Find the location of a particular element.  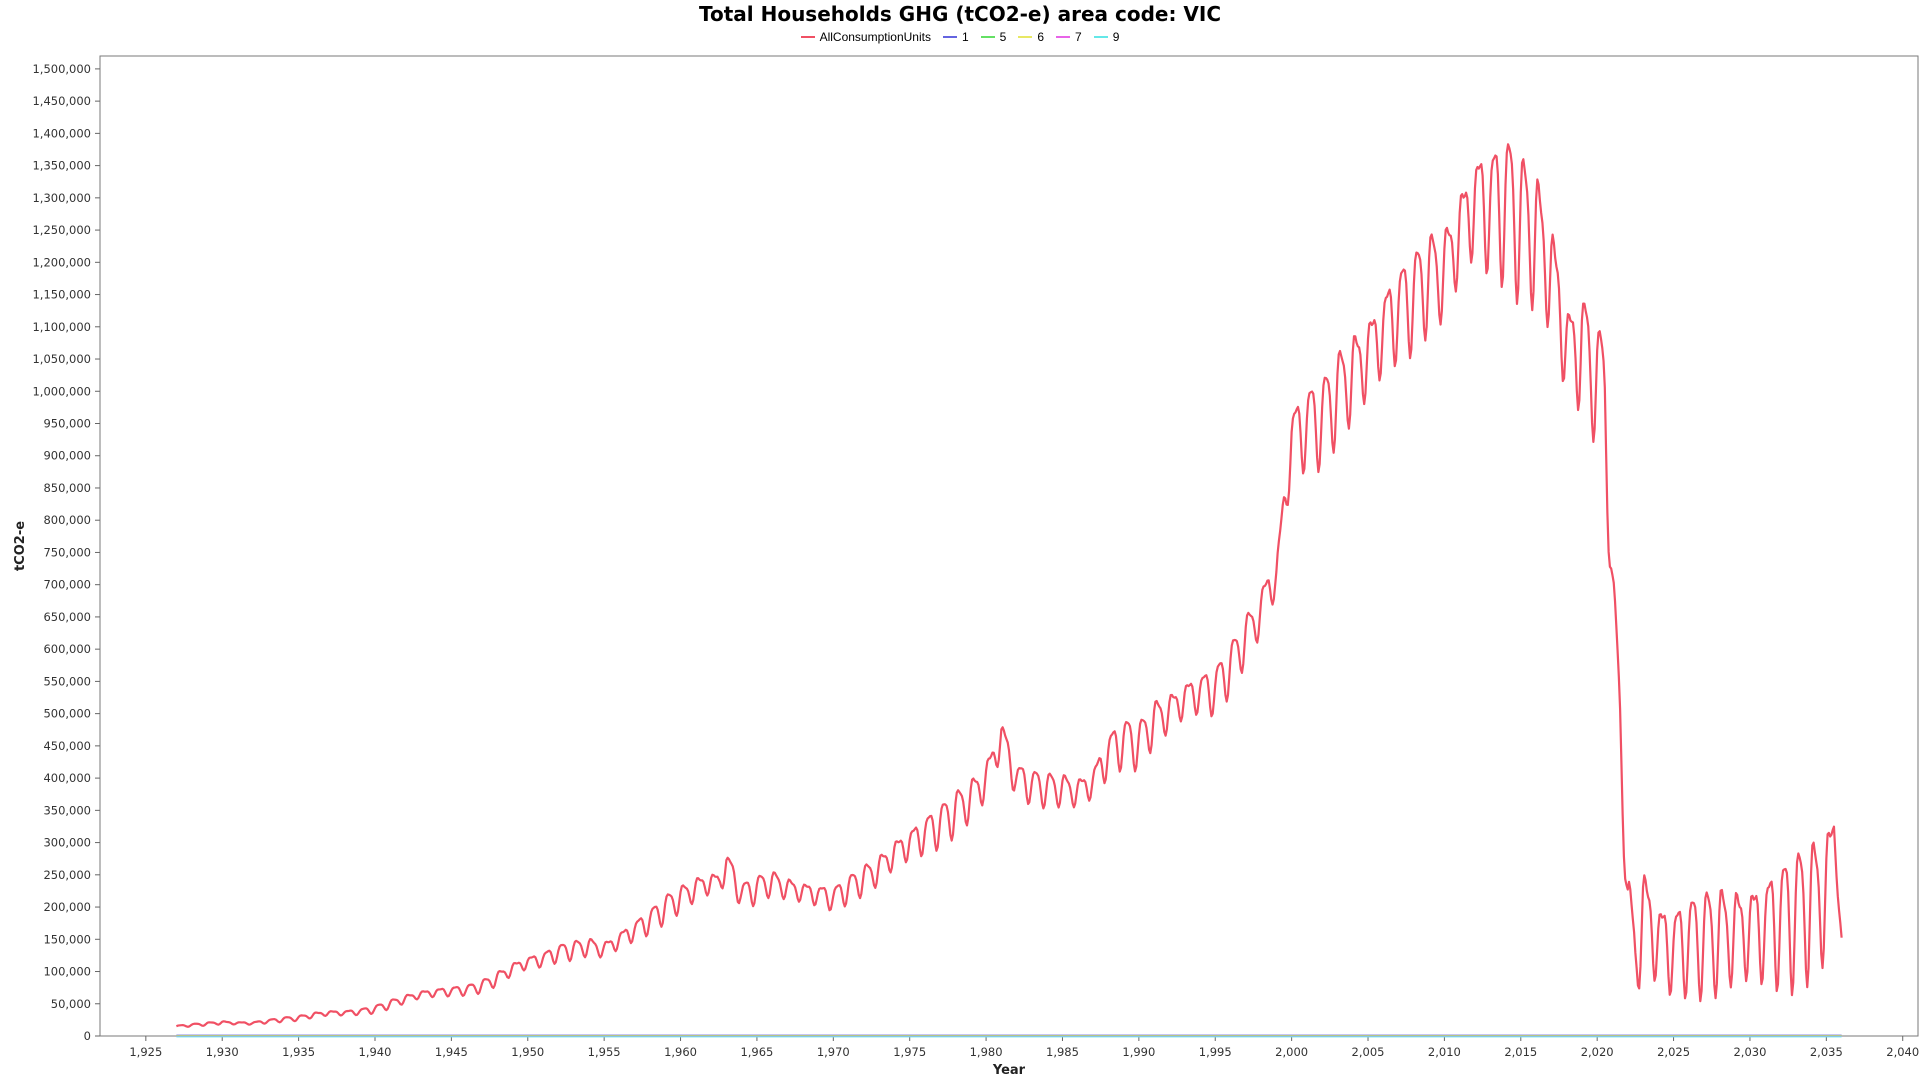

x-tick-label: 1,950 is located at coordinates (527, 1052).